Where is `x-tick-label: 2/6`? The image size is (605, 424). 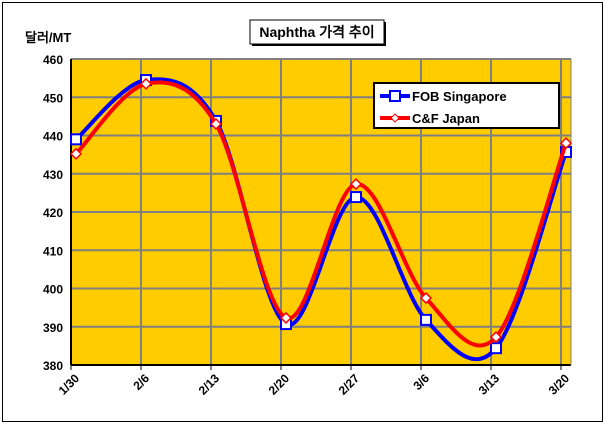
x-tick-label: 2/6 is located at coordinates (141, 382).